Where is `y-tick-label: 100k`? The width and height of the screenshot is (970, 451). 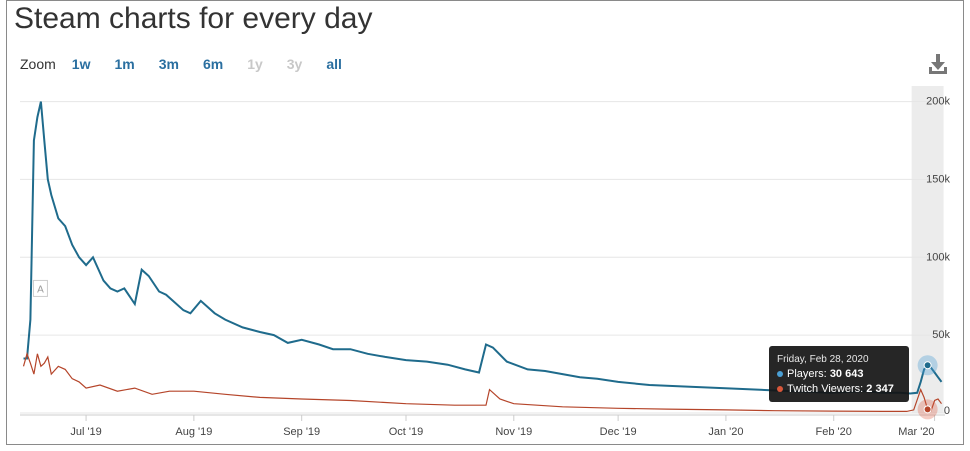 y-tick-label: 100k is located at coordinates (938, 257).